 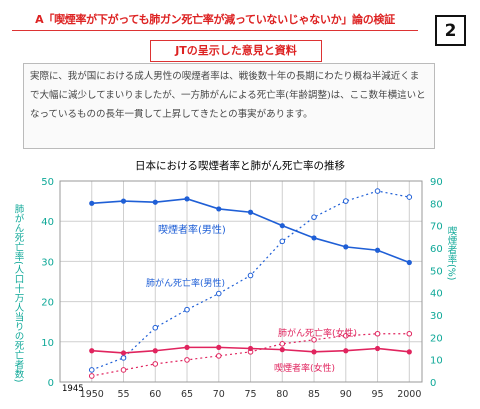 I want to click on series-label: 肺がん死亡率(女性), so click(x=317, y=333).